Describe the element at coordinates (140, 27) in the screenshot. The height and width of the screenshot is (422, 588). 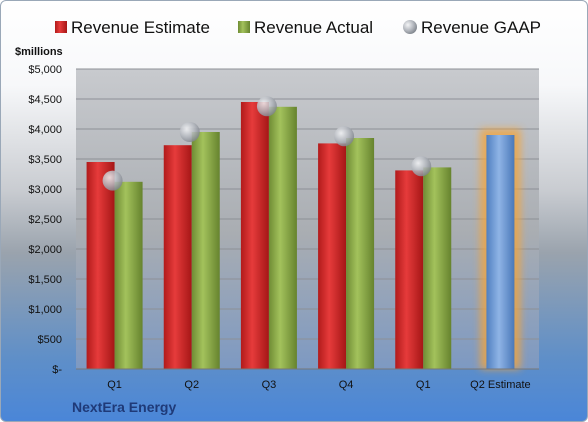
I see `legend-label-estimate: Revenue Estimate` at that location.